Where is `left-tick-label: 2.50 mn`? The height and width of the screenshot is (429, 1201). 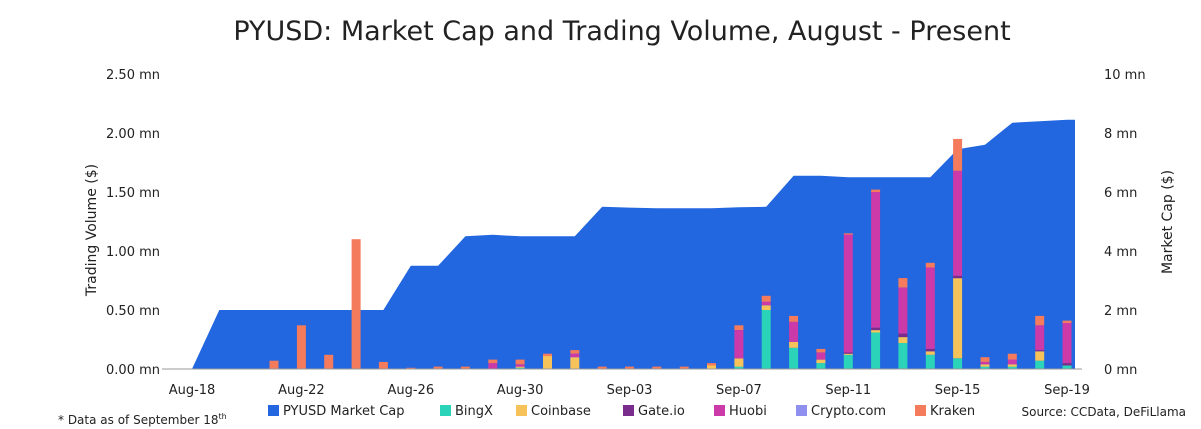
left-tick-label: 2.50 mn is located at coordinates (133, 75).